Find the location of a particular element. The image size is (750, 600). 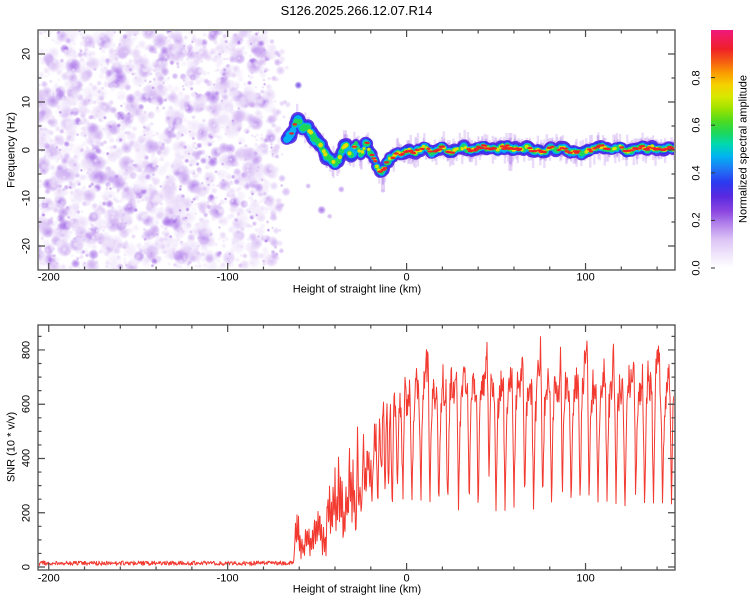

colorbar is located at coordinates (722, 149).